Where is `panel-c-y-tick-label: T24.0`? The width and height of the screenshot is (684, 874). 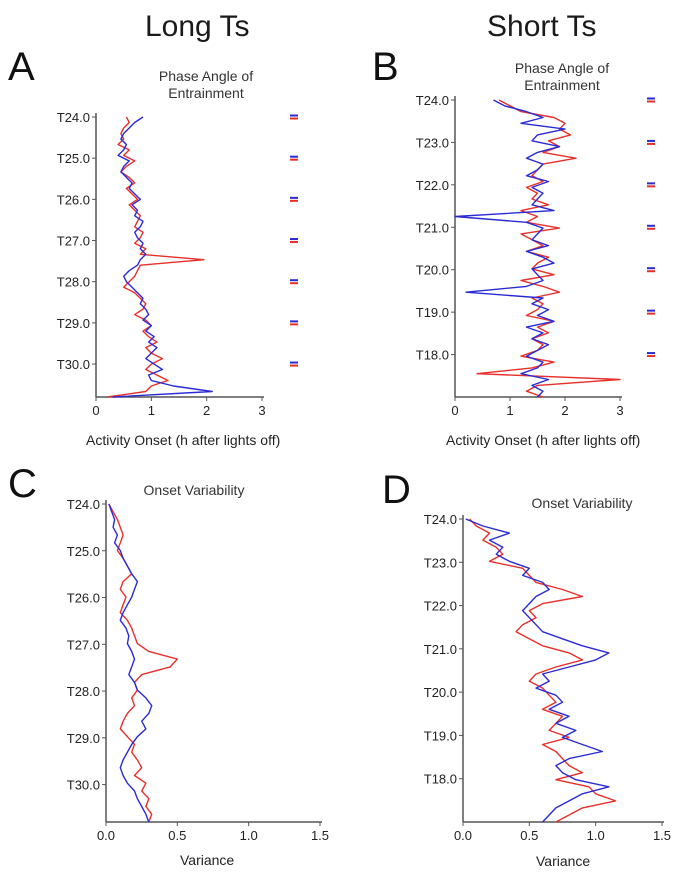
panel-c-y-tick-label: T24.0 is located at coordinates (83, 504).